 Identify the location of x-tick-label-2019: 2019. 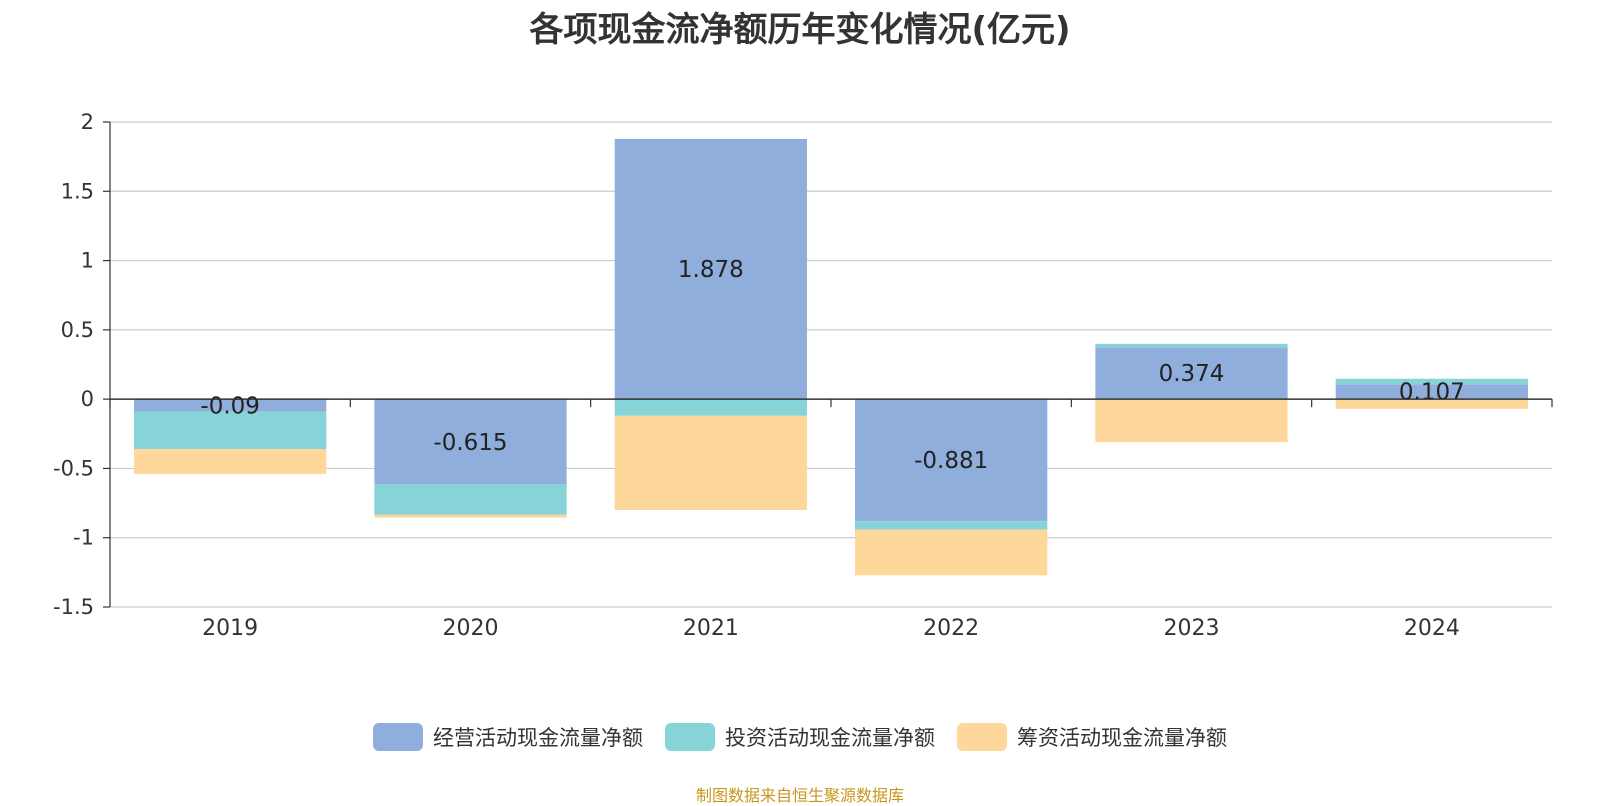
(230, 628).